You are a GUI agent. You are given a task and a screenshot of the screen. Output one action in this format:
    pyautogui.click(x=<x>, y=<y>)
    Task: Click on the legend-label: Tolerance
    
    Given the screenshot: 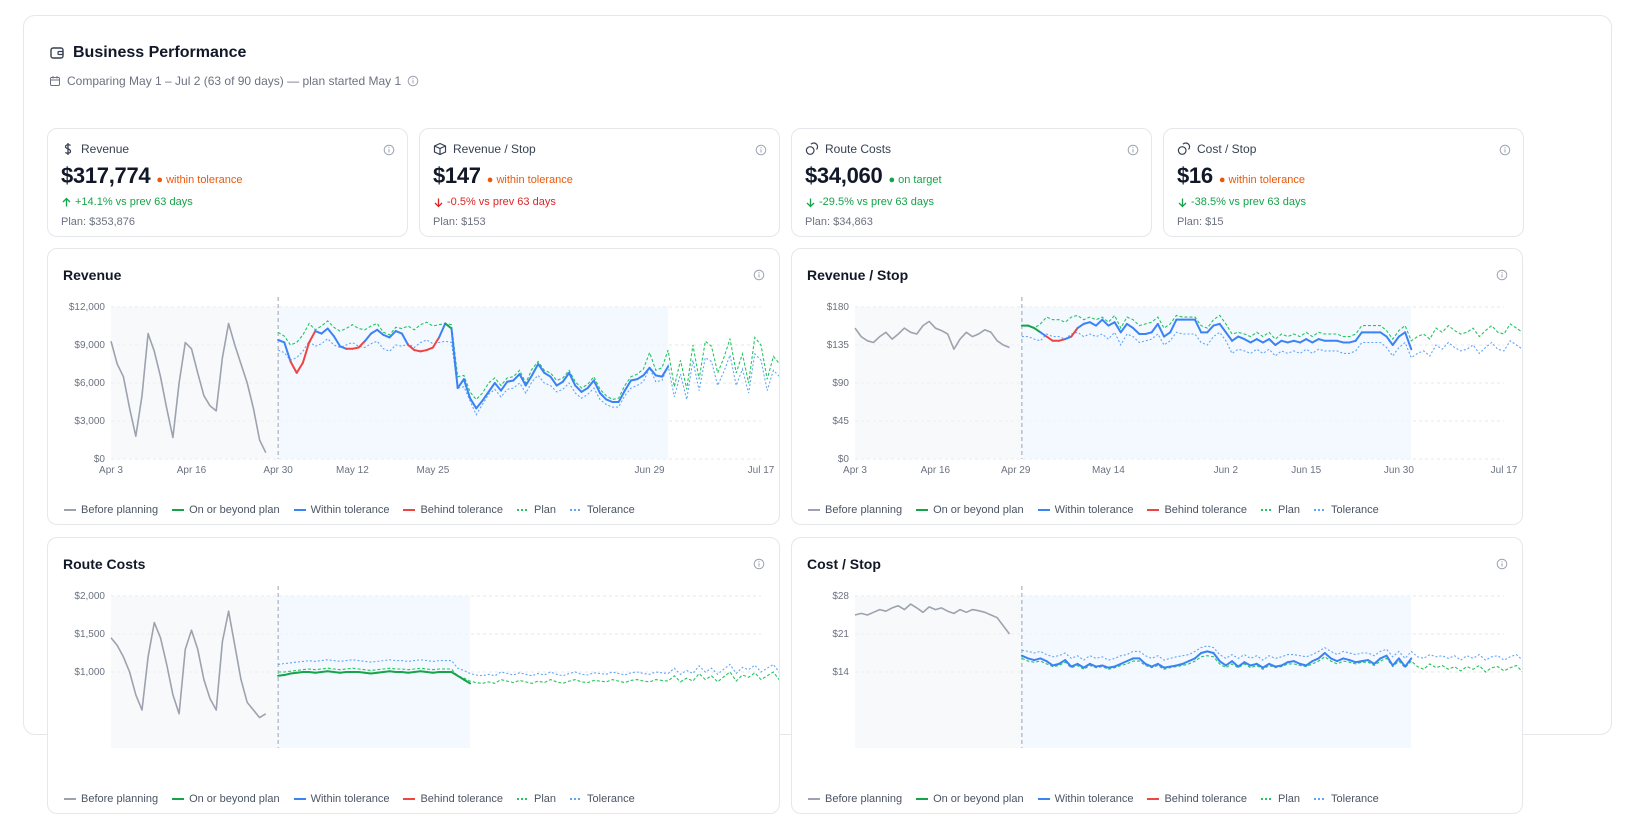 What is the action you would take?
    pyautogui.click(x=611, y=510)
    